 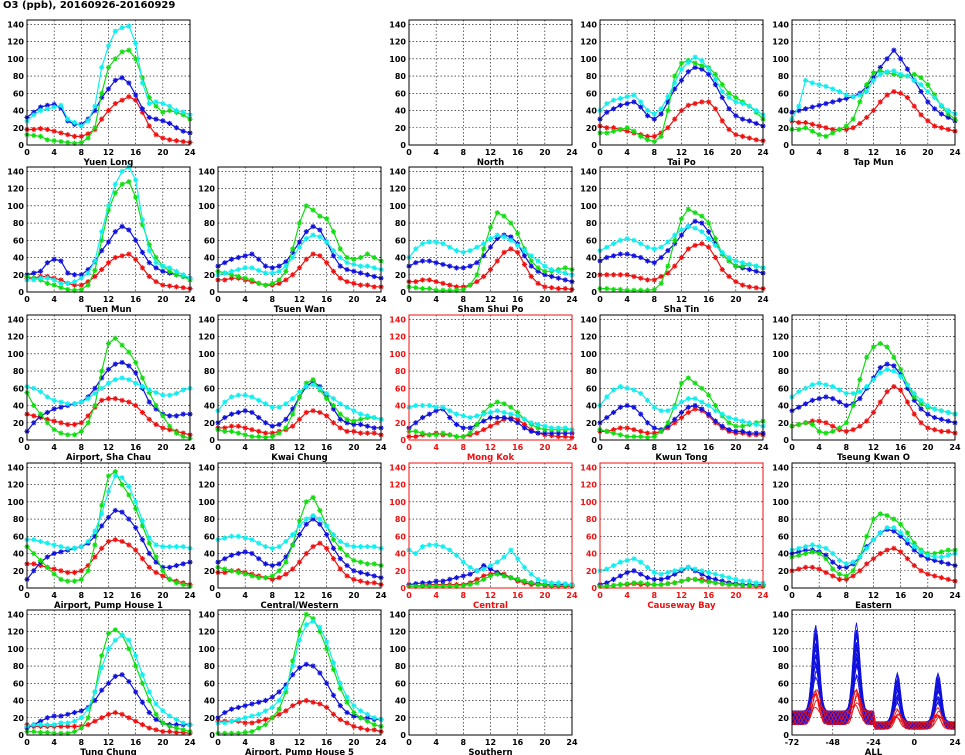 What do you see at coordinates (19, 258) in the screenshot?
I see `y-tick-label: 40` at bounding box center [19, 258].